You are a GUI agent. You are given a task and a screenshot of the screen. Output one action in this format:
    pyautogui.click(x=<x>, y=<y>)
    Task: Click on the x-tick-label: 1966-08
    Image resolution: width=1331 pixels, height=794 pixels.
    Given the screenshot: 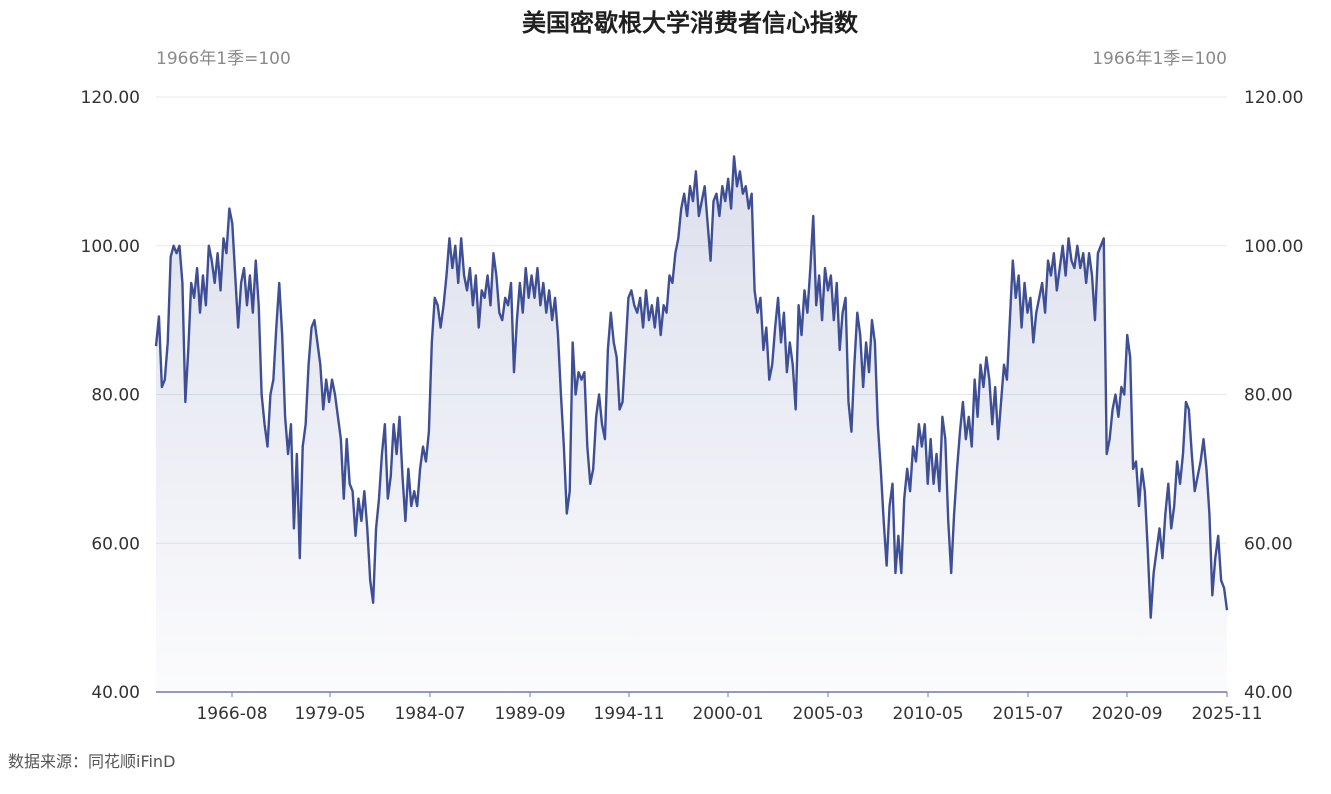 What is the action you would take?
    pyautogui.click(x=231, y=714)
    